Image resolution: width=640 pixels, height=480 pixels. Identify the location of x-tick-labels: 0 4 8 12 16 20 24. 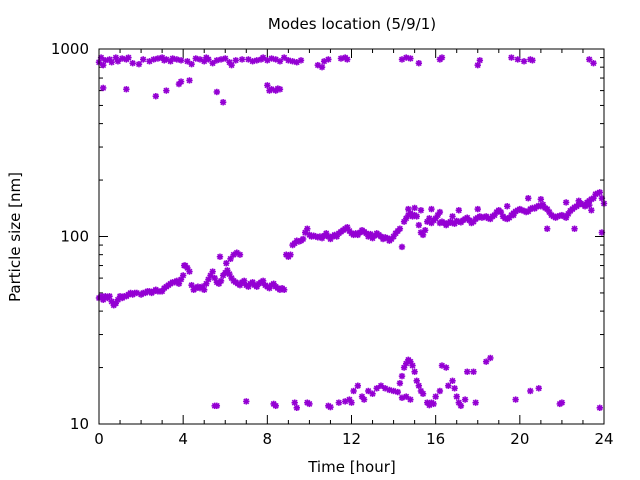
(353, 439).